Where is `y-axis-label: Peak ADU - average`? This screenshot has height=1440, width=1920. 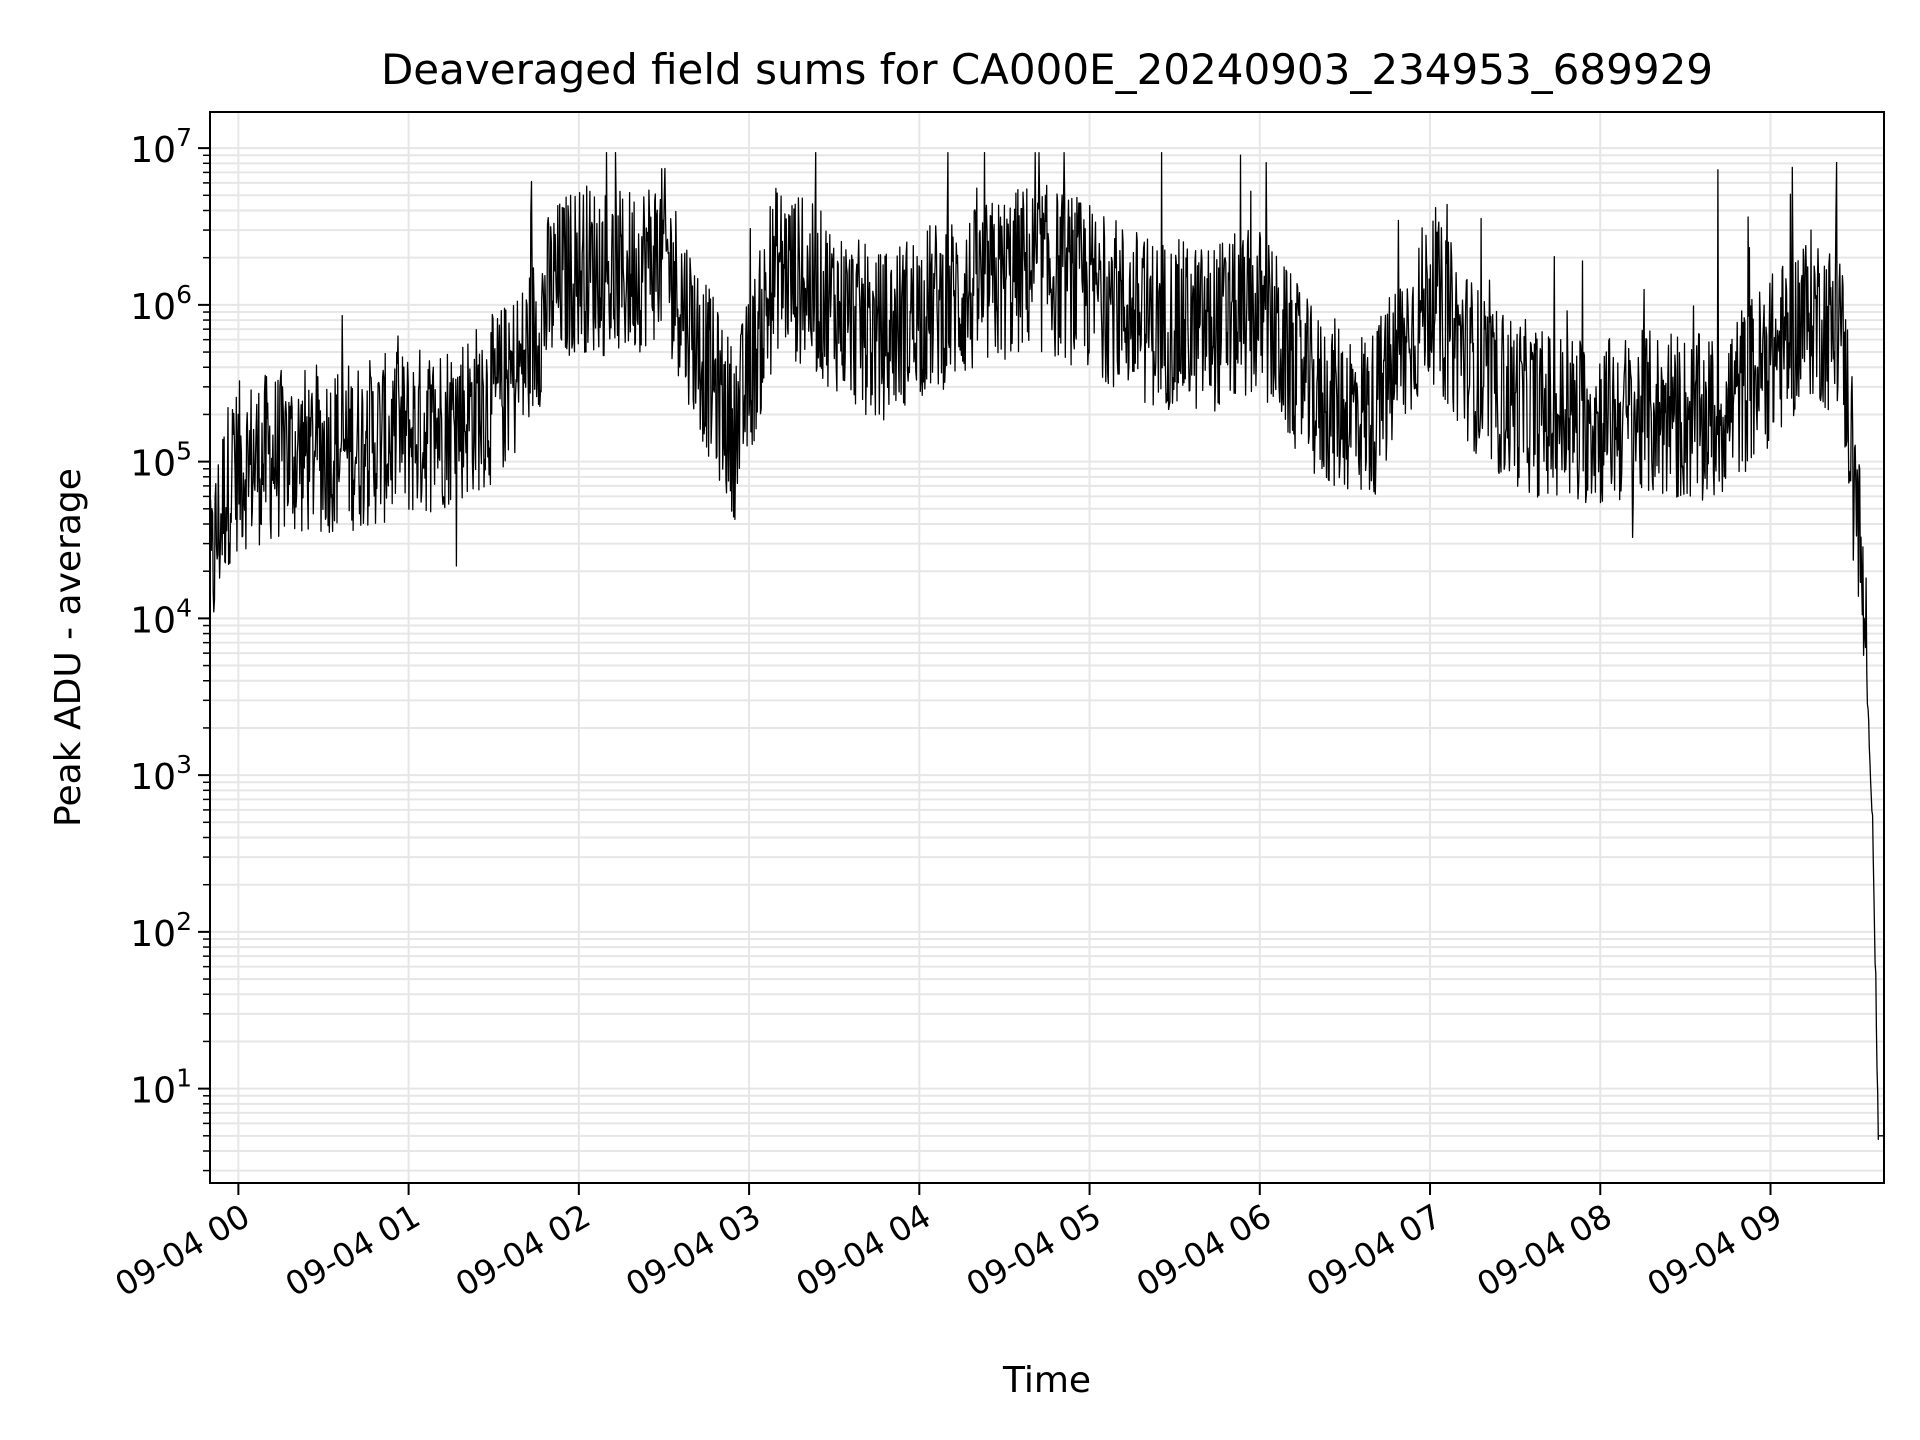
y-axis-label: Peak ADU - average is located at coordinates (68, 647).